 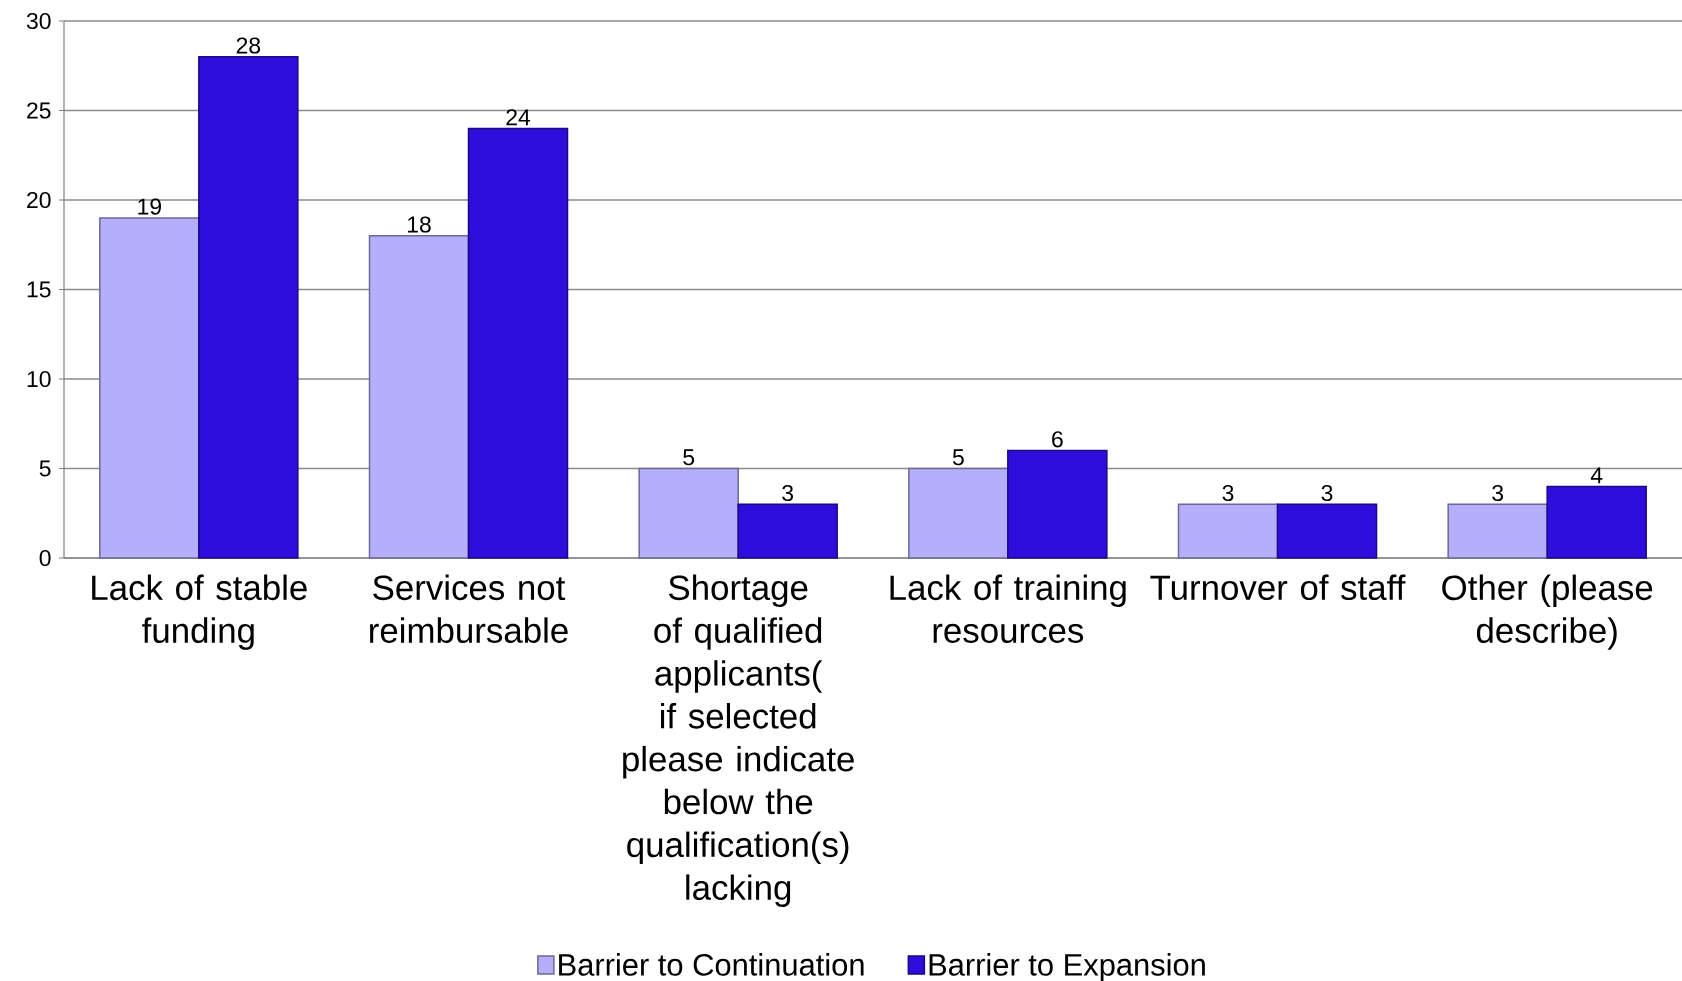 What do you see at coordinates (45, 468) in the screenshot?
I see `y-tick-label: 5` at bounding box center [45, 468].